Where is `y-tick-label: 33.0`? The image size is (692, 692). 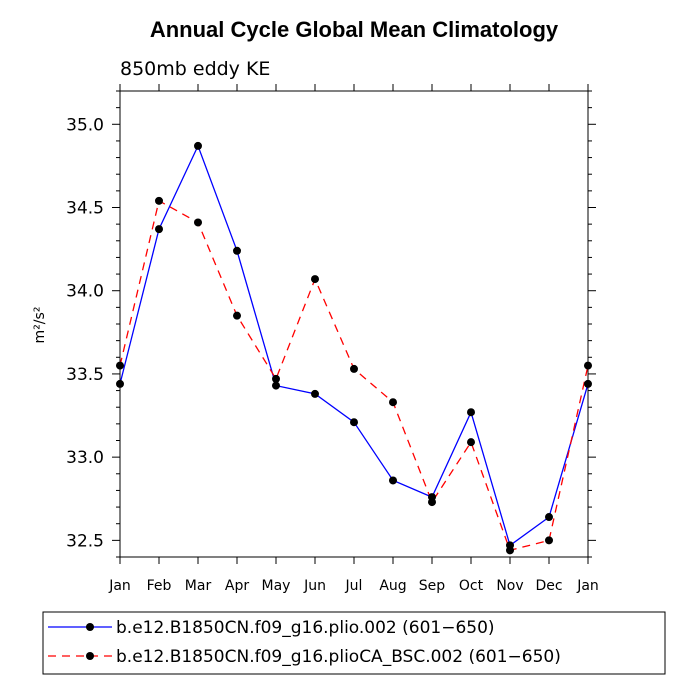
y-tick-label: 33.0 is located at coordinates (85, 458).